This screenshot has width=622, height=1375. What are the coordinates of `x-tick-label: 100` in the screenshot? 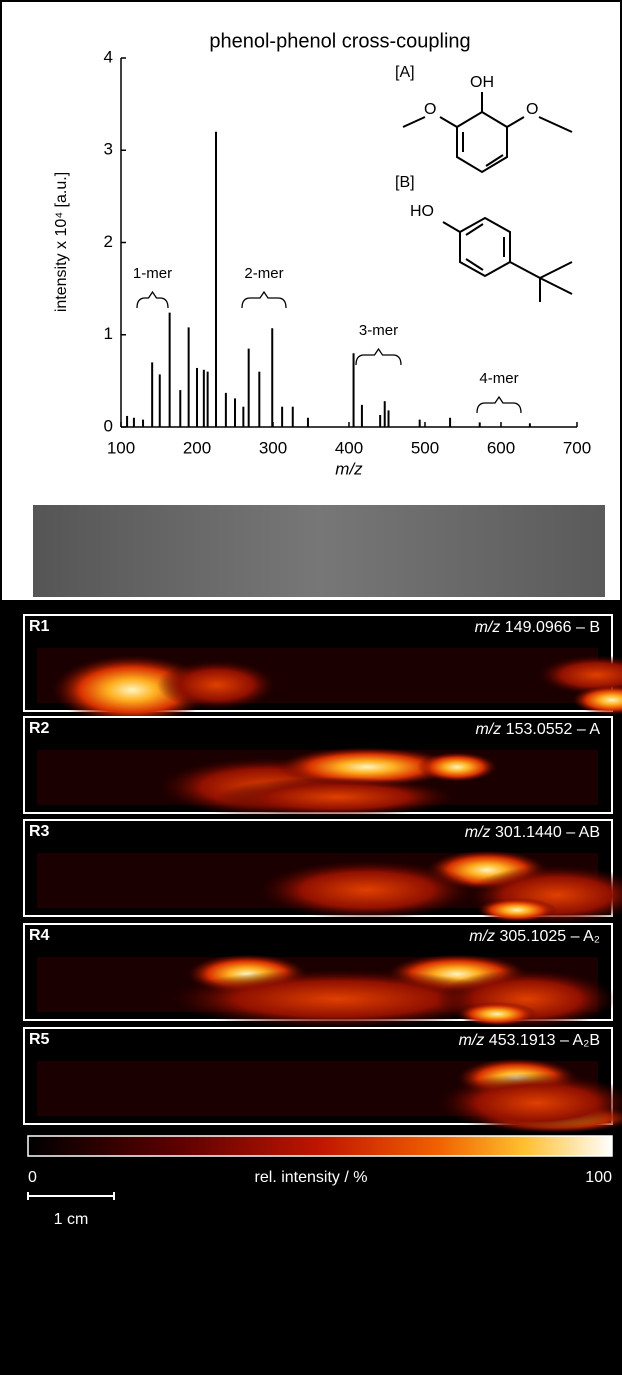 It's located at (121, 447).